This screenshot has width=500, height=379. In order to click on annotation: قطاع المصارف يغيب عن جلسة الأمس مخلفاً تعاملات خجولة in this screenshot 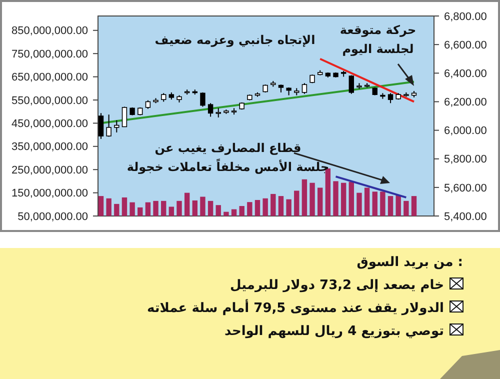, I will do `click(228, 157)`.